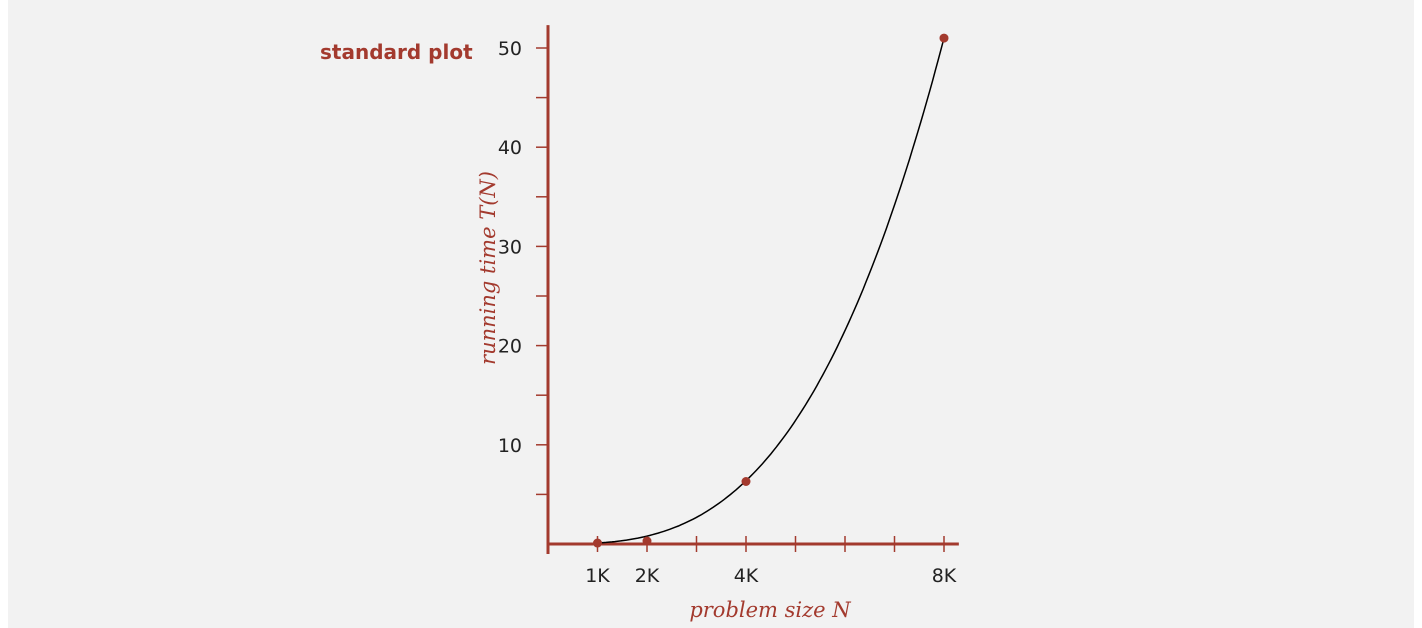 The image size is (1422, 628). I want to click on y-tick-label: 40, so click(510, 148).